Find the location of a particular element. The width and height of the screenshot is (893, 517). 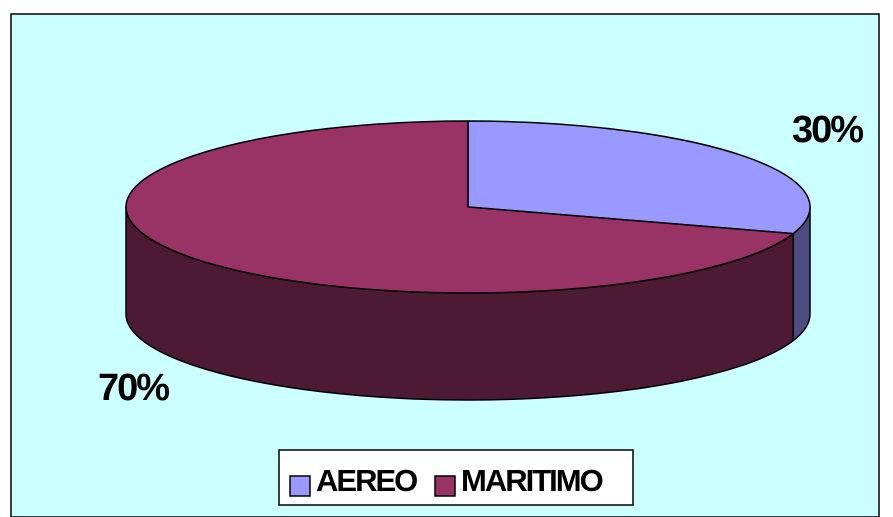

legend-box is located at coordinates (456, 477).